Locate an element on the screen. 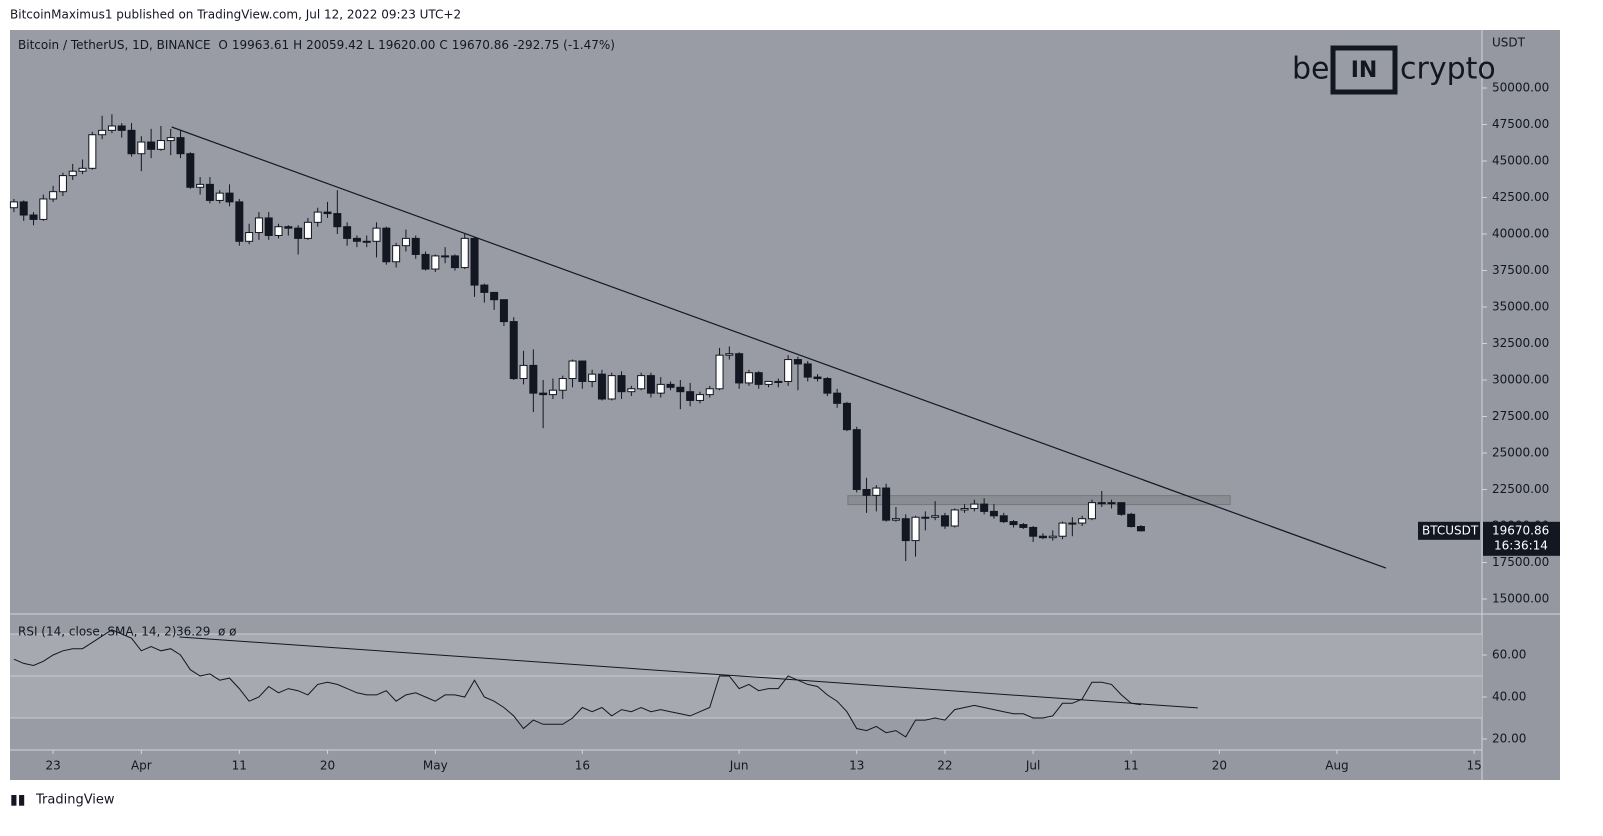 The width and height of the screenshot is (1603, 836). y-tick-label: 37500.00 is located at coordinates (1520, 270).